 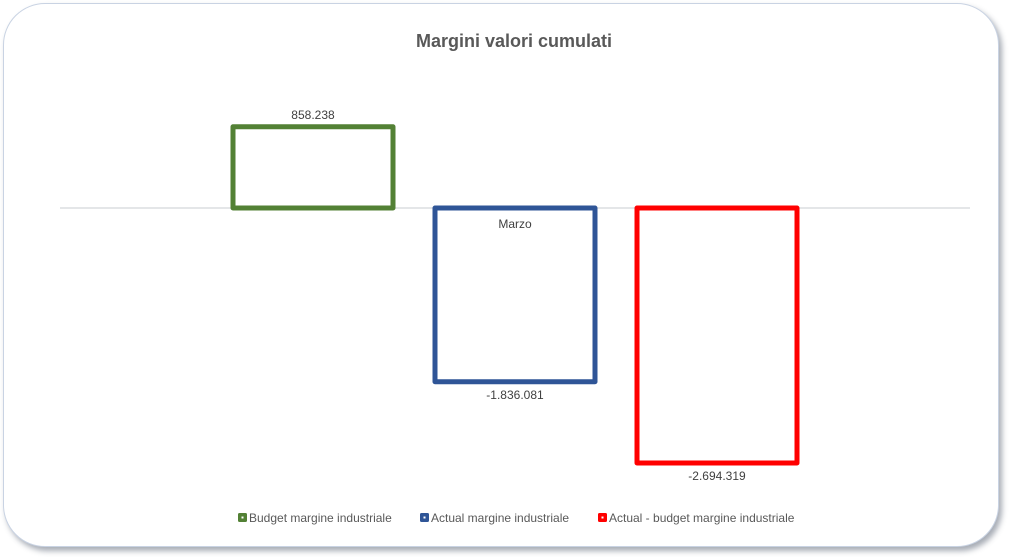 I want to click on legend-label-3: Actual - budget margine industriale, so click(x=702, y=518).